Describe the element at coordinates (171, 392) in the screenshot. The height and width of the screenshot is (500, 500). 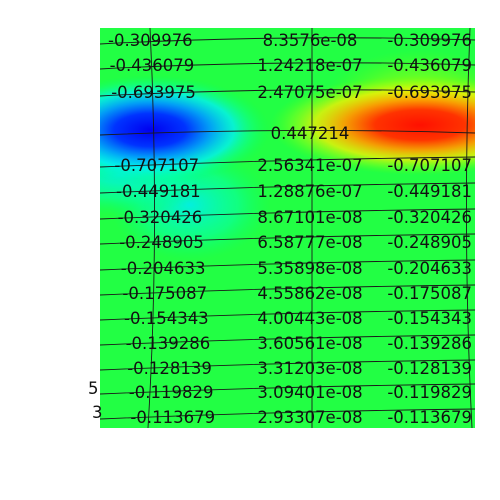
I see `value-label-left: -0.119829` at that location.